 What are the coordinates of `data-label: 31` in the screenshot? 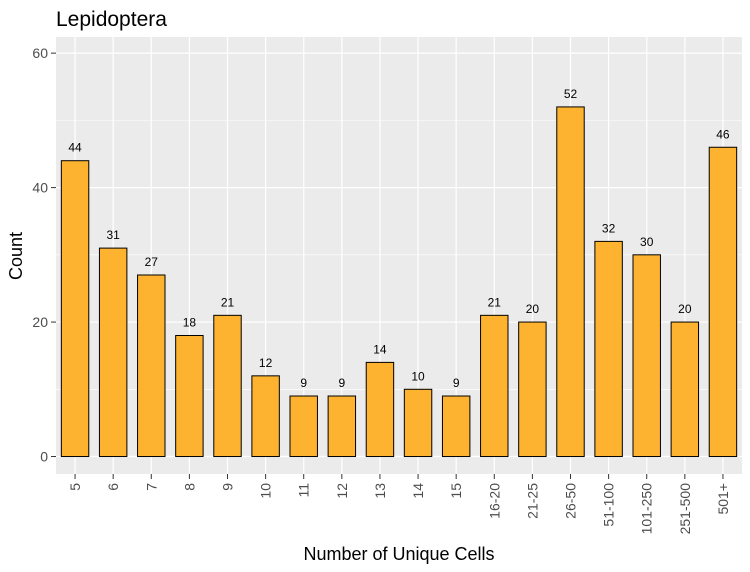 It's located at (113, 235).